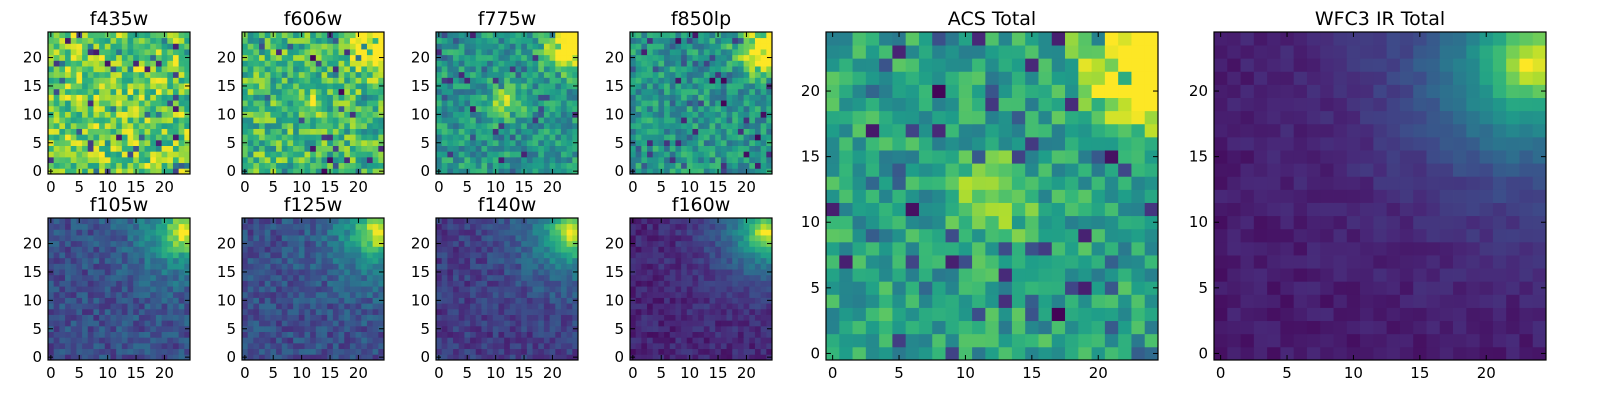 This screenshot has width=1600, height=400. I want to click on y-tick-label: 5, so click(231, 329).